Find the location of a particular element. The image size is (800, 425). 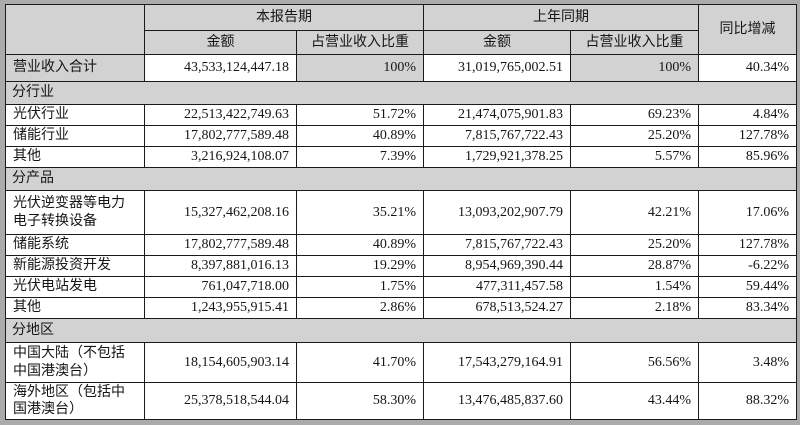

yoy-cell: 4.84% is located at coordinates (747, 115).